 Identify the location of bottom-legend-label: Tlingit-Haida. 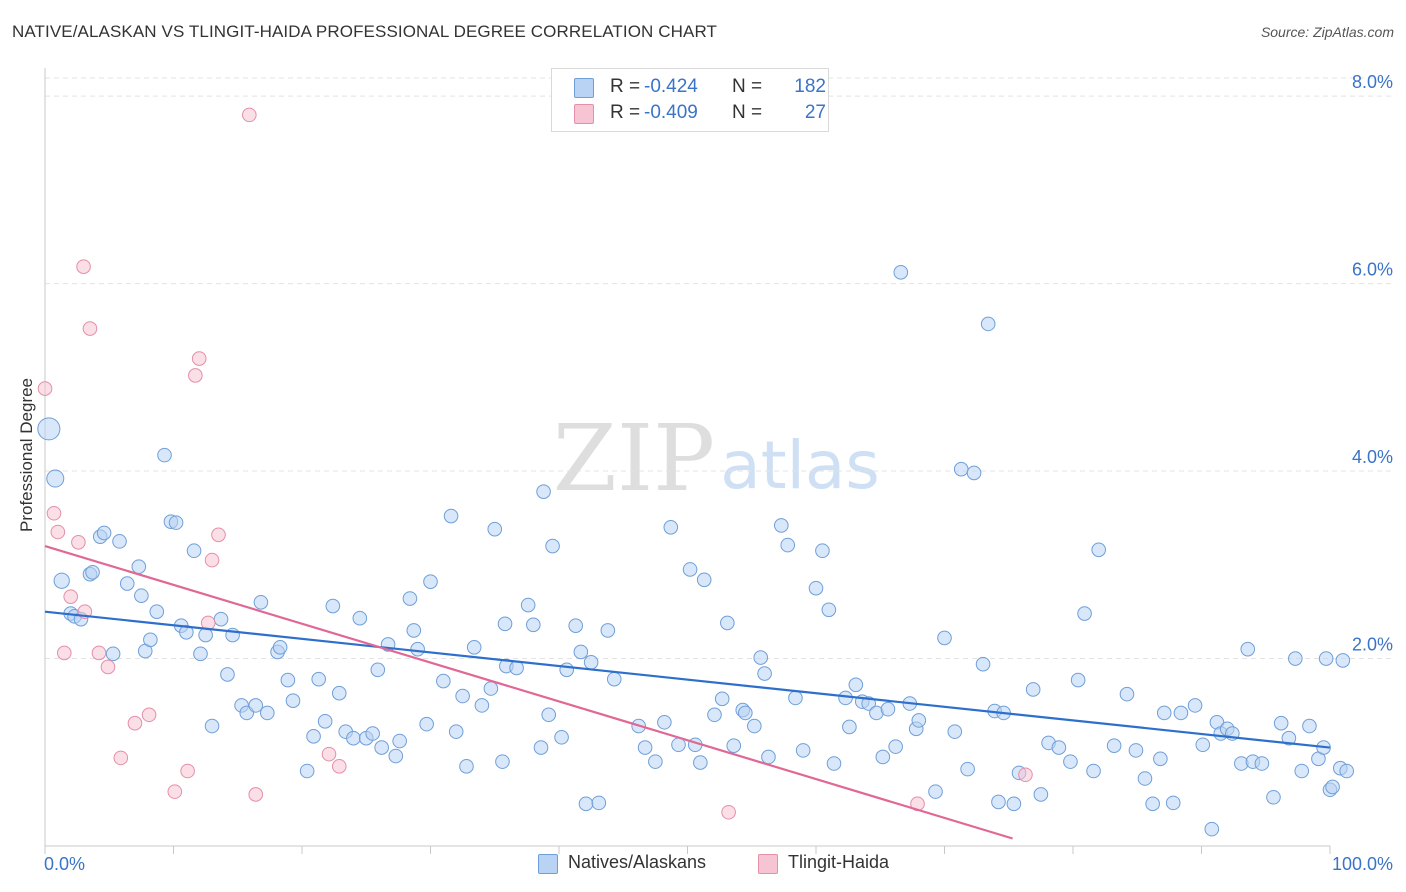
(839, 862).